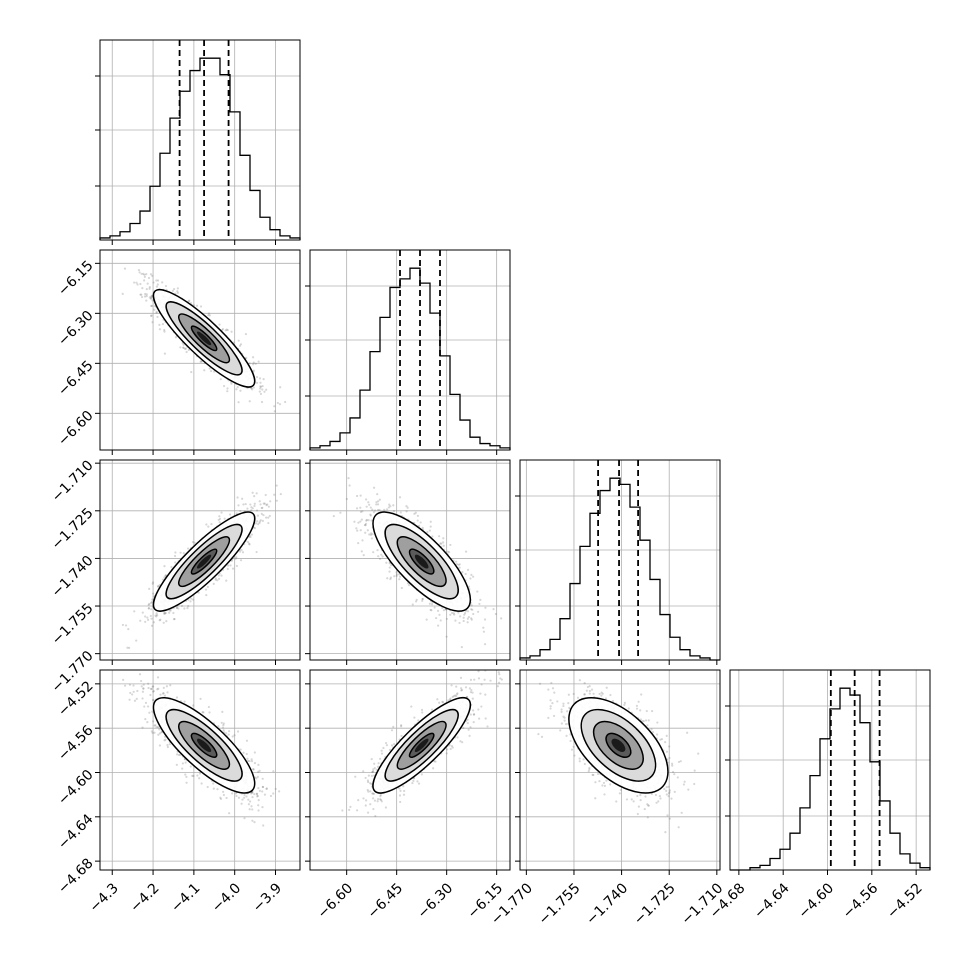 The image size is (970, 970). Describe the element at coordinates (73, 529) in the screenshot. I see `y-tick-label: −1.725` at that location.